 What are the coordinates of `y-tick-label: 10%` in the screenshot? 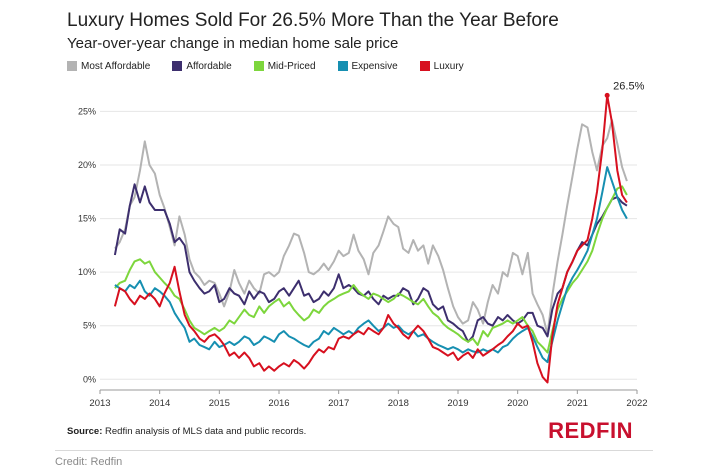 It's located at (87, 272).